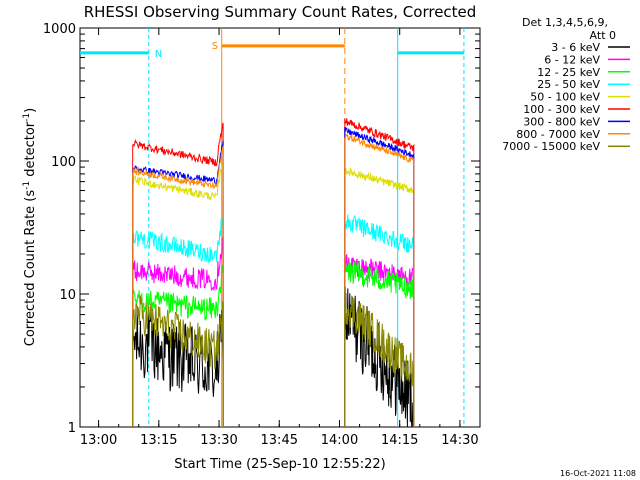  I want to click on x-tick-label: 14:30, so click(459, 440).